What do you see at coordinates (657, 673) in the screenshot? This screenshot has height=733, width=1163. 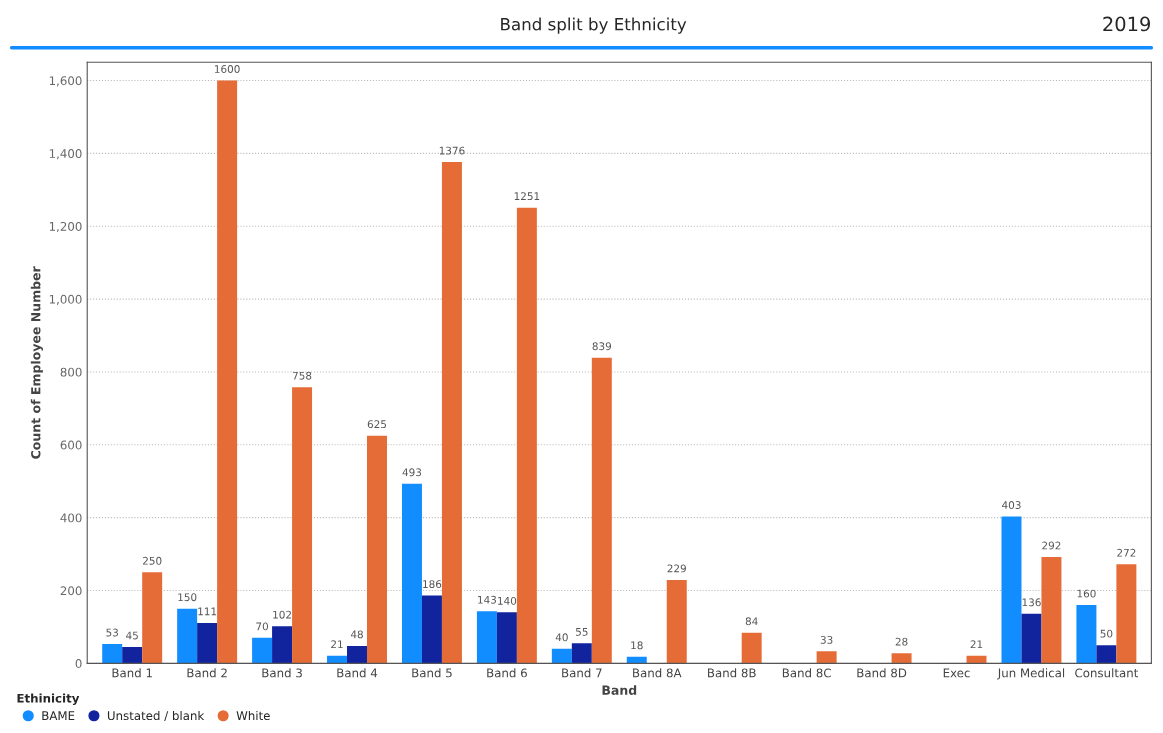 I see `x-tick-label: Band 8A` at bounding box center [657, 673].